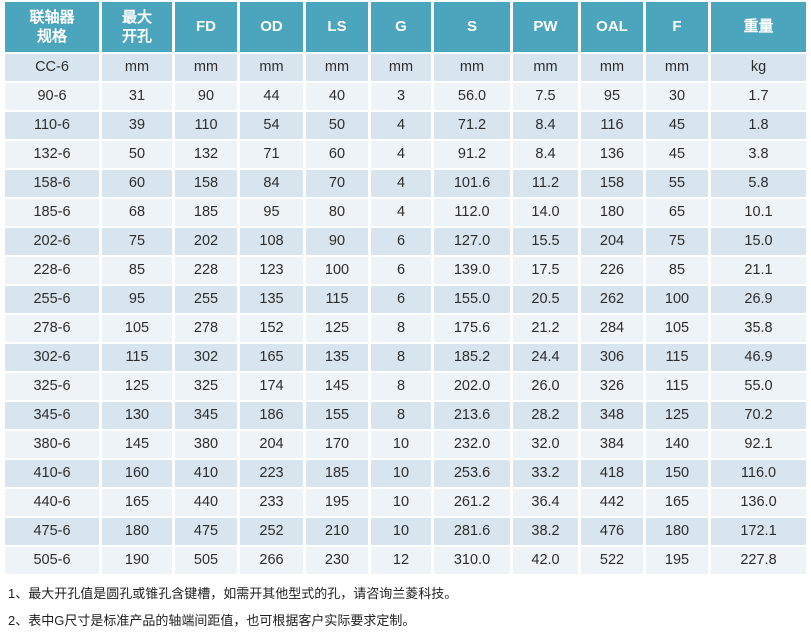 The height and width of the screenshot is (637, 811). I want to click on column-header-od: OD, so click(271, 27).